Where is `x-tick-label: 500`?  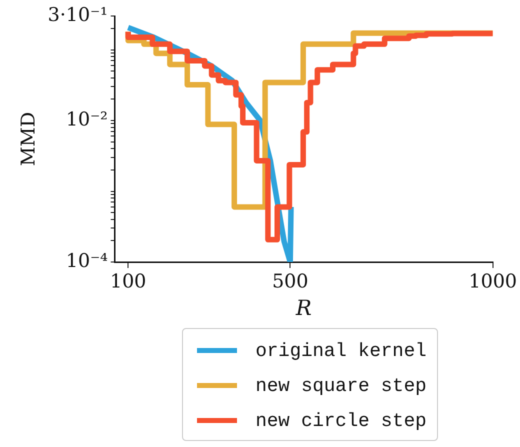 x-tick-label: 500 is located at coordinates (290, 281).